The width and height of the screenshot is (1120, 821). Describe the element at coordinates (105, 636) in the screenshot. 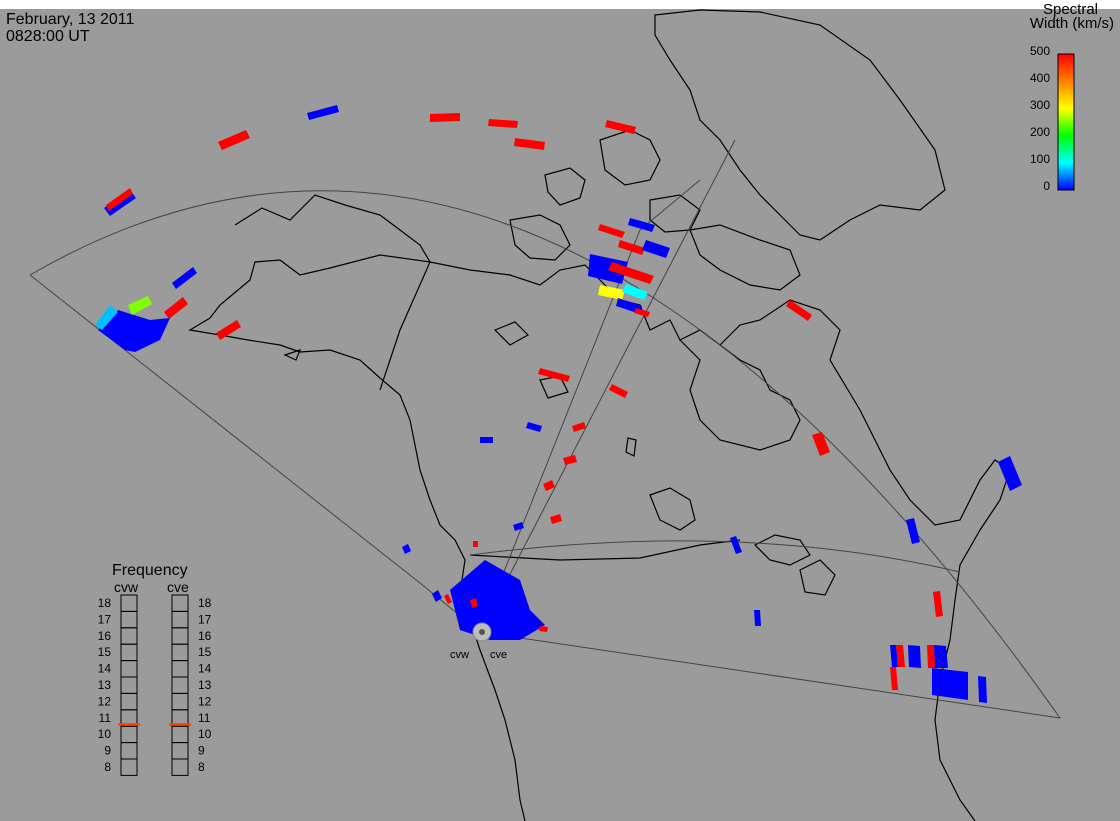

I see `frequency-level-left: 16` at that location.